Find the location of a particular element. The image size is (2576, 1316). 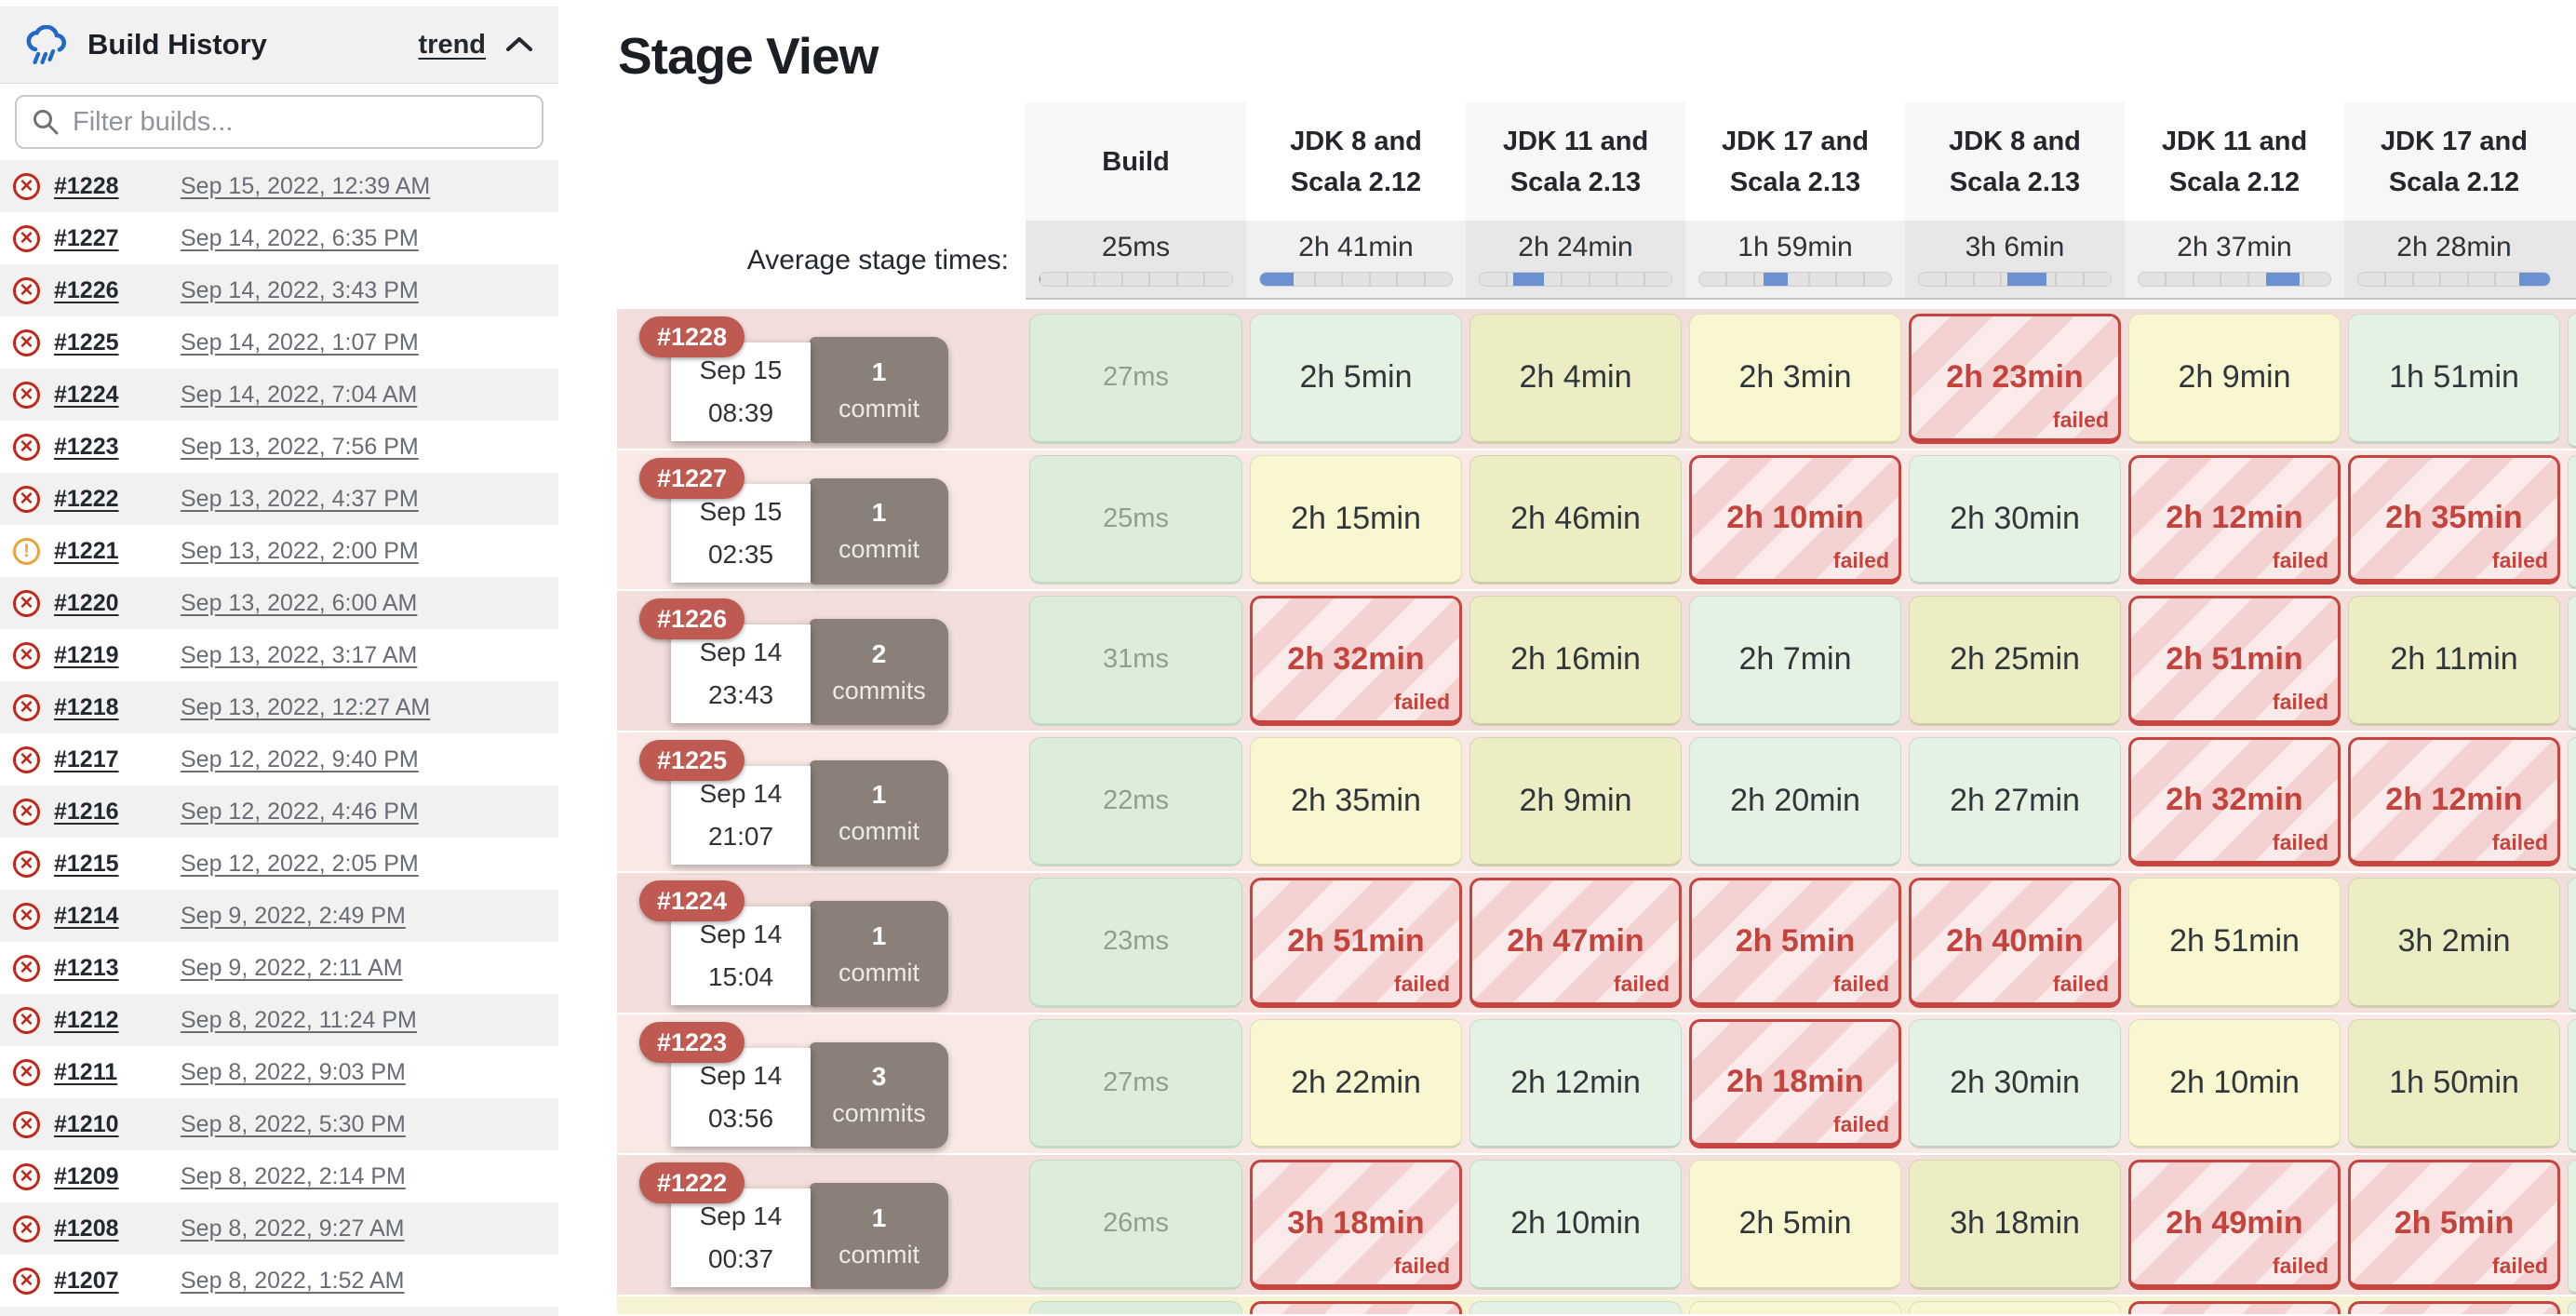

build-date-link: Sep 13, 2022, 2:00 PM is located at coordinates (300, 551).